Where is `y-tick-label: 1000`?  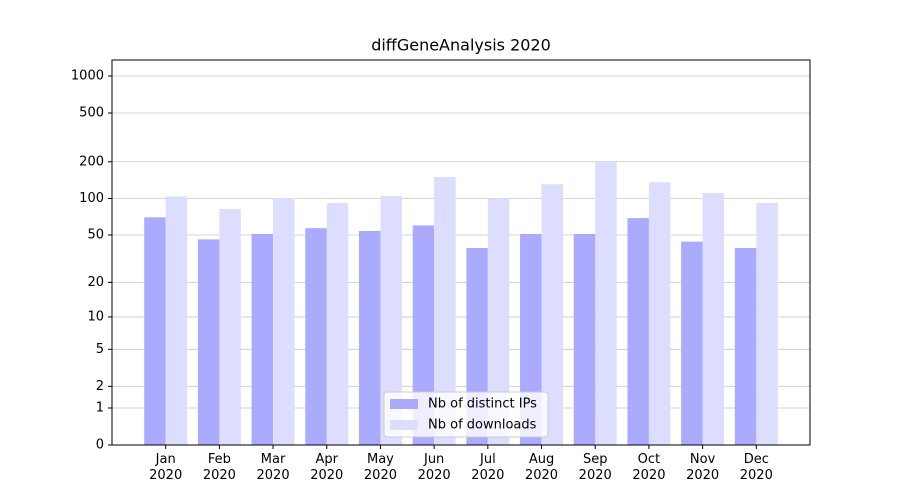
y-tick-label: 1000 is located at coordinates (87, 76).